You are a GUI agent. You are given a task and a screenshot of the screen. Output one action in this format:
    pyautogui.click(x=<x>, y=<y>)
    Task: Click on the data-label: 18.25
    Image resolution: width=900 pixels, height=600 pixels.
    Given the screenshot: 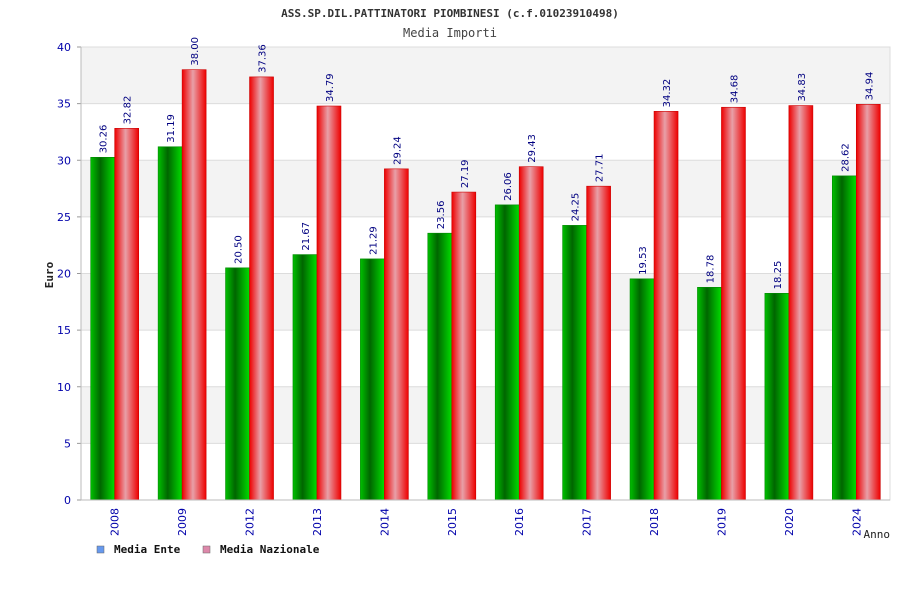 What is the action you would take?
    pyautogui.click(x=778, y=275)
    